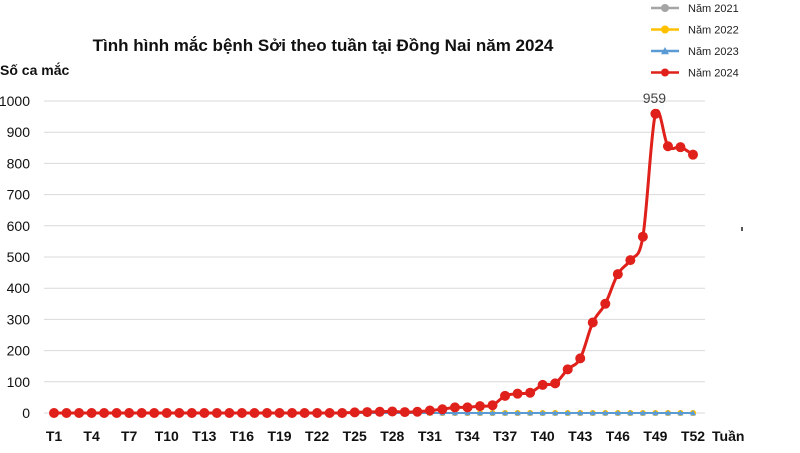 Image resolution: width=800 pixels, height=453 pixels. Describe the element at coordinates (693, 436) in the screenshot. I see `x-tick-label: T52` at that location.